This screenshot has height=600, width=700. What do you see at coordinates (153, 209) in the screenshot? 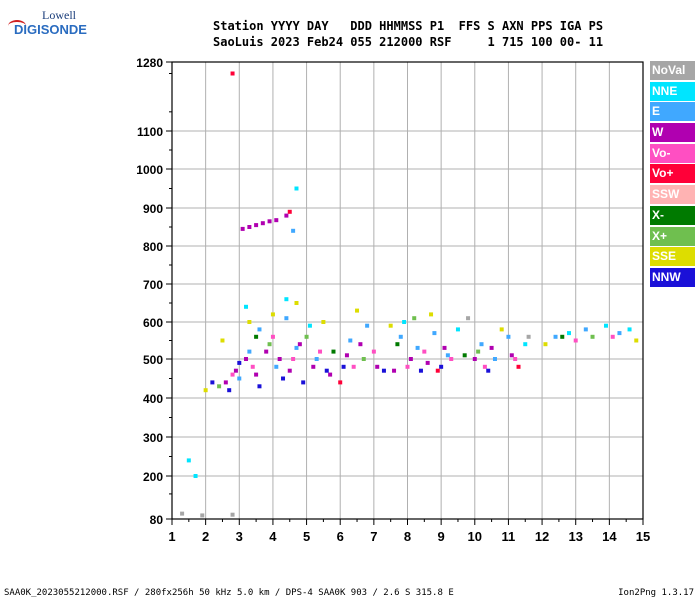
I see `y-tick-label: 900` at bounding box center [153, 209].